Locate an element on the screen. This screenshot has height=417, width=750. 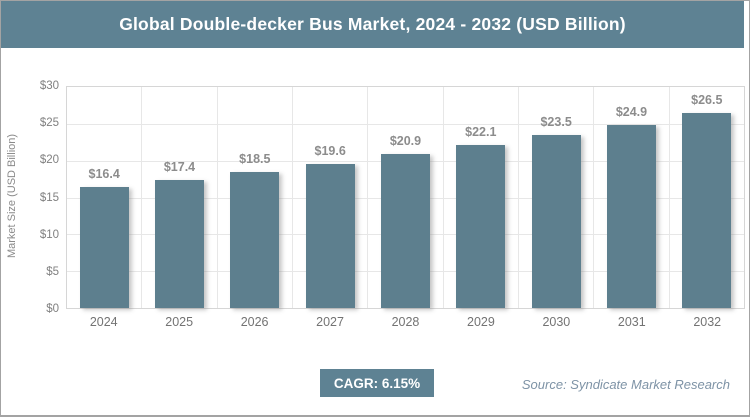
x-axis-label: 2031 is located at coordinates (631, 322).